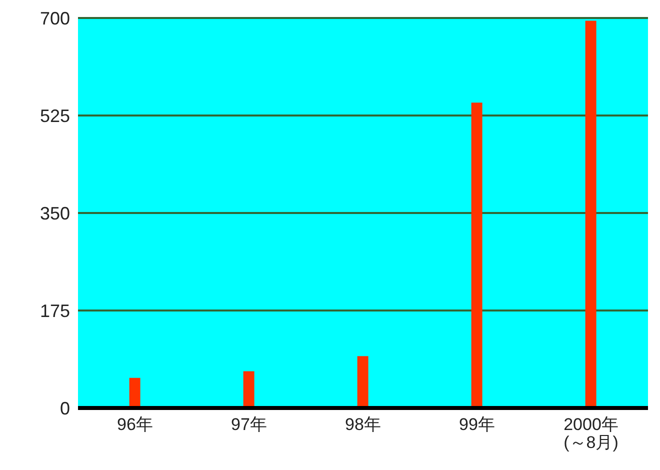 This screenshot has height=470, width=660. Describe the element at coordinates (363, 424) in the screenshot. I see `x-tick-label: 98年` at that location.